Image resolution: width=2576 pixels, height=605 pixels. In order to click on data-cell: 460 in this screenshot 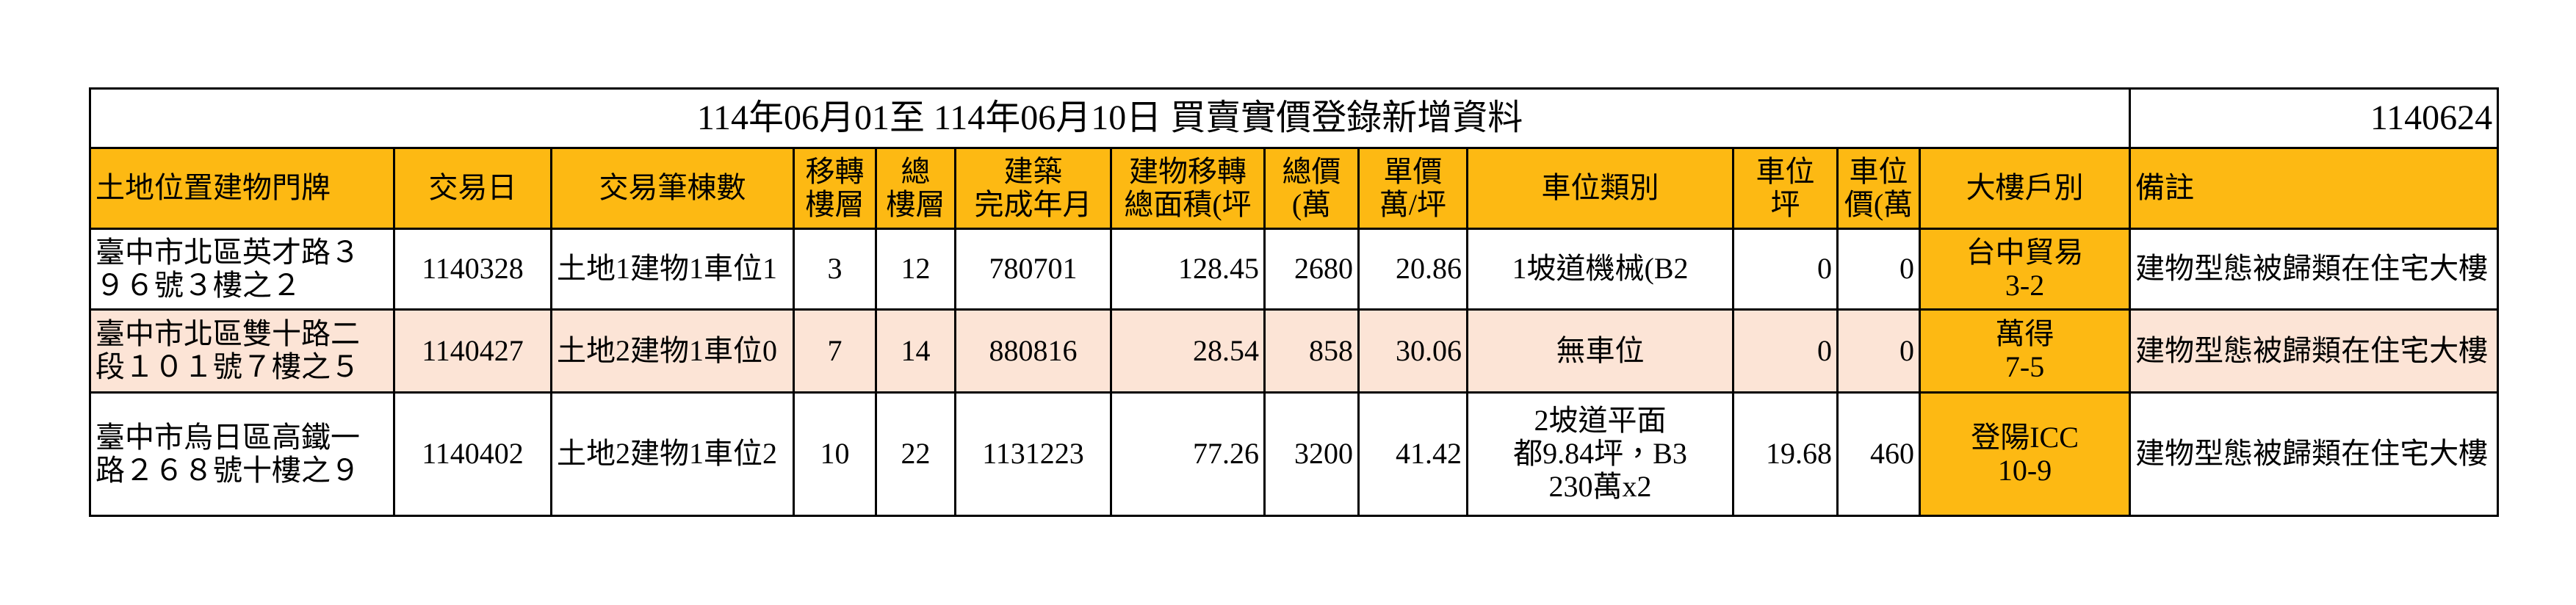, I will do `click(1879, 454)`.